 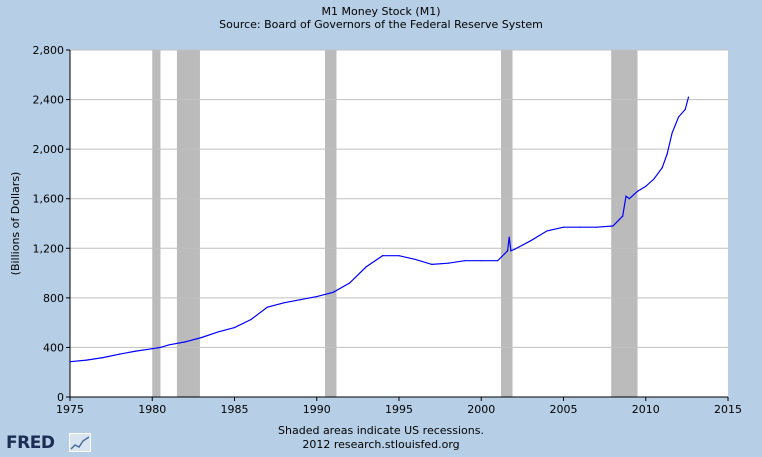 What do you see at coordinates (317, 409) in the screenshot?
I see `x-tick-label: 1990` at bounding box center [317, 409].